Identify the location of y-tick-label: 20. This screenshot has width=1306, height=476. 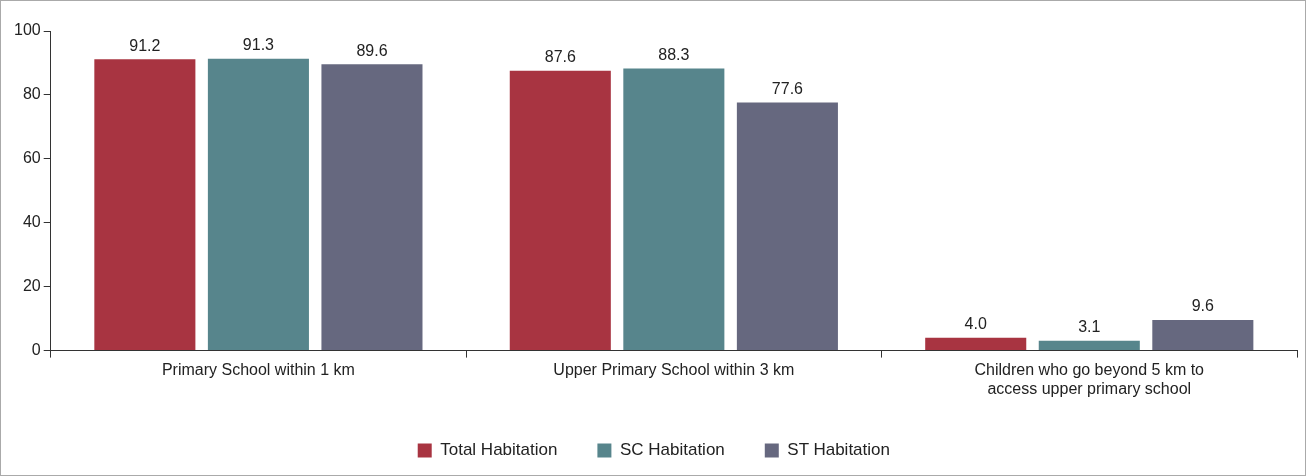
(31, 286).